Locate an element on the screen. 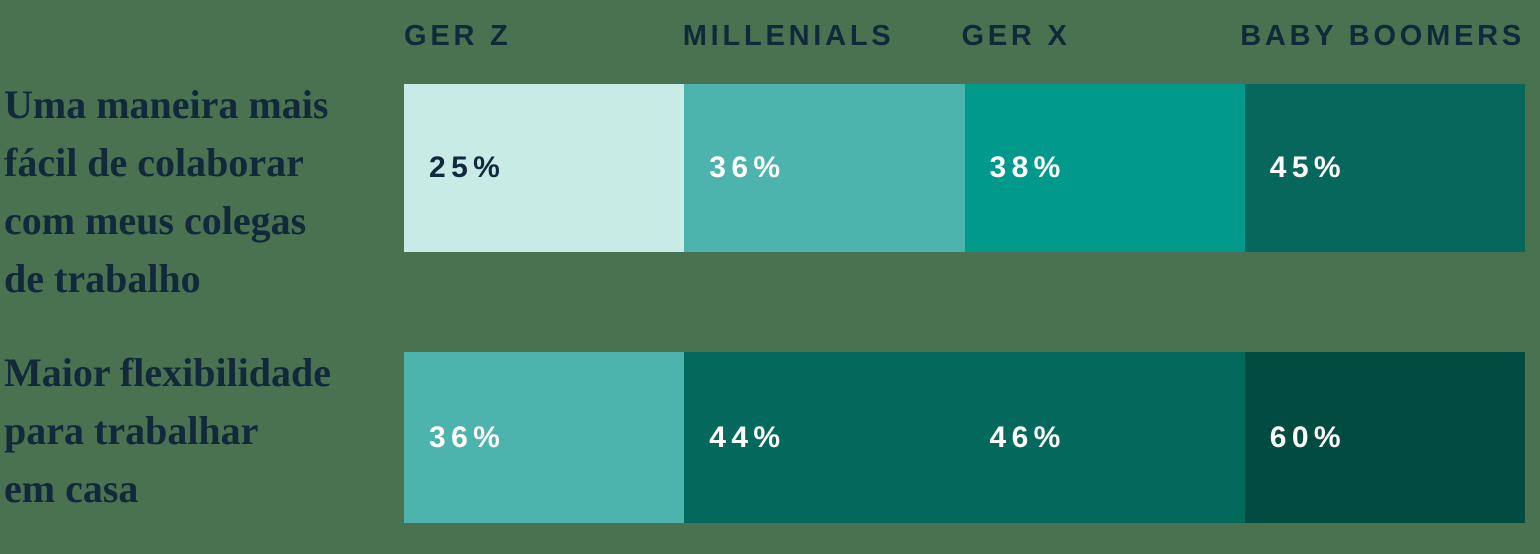  label-line: Uma maneira mais is located at coordinates (166, 104).